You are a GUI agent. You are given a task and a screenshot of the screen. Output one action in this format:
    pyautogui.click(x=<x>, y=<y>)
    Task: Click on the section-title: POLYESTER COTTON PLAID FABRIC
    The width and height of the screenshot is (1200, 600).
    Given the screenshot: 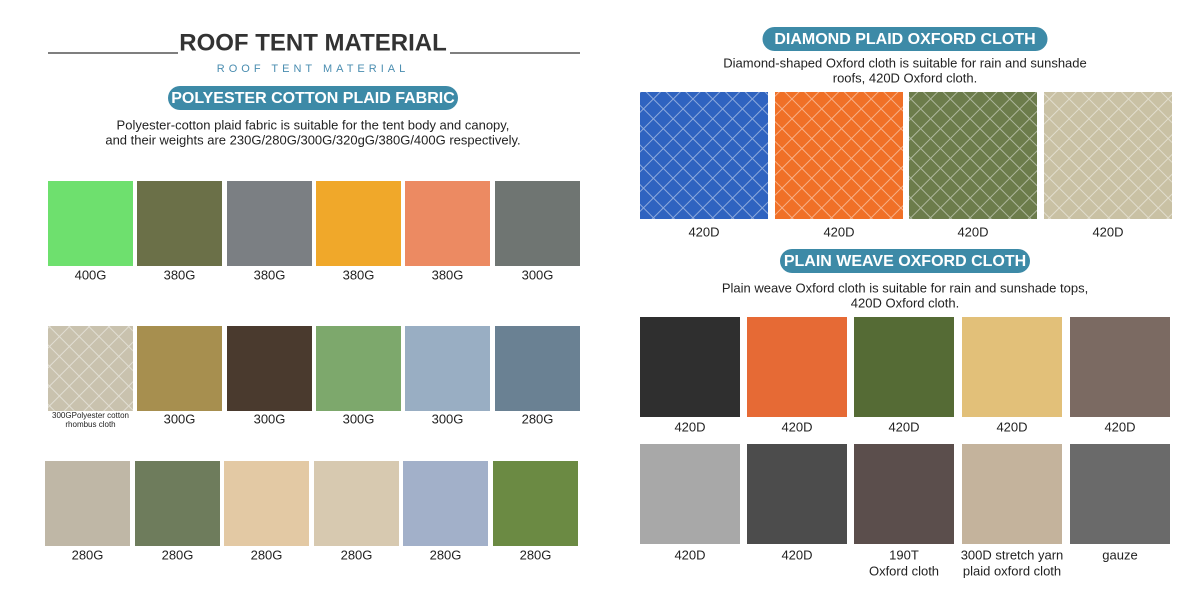 What is the action you would take?
    pyautogui.click(x=313, y=98)
    